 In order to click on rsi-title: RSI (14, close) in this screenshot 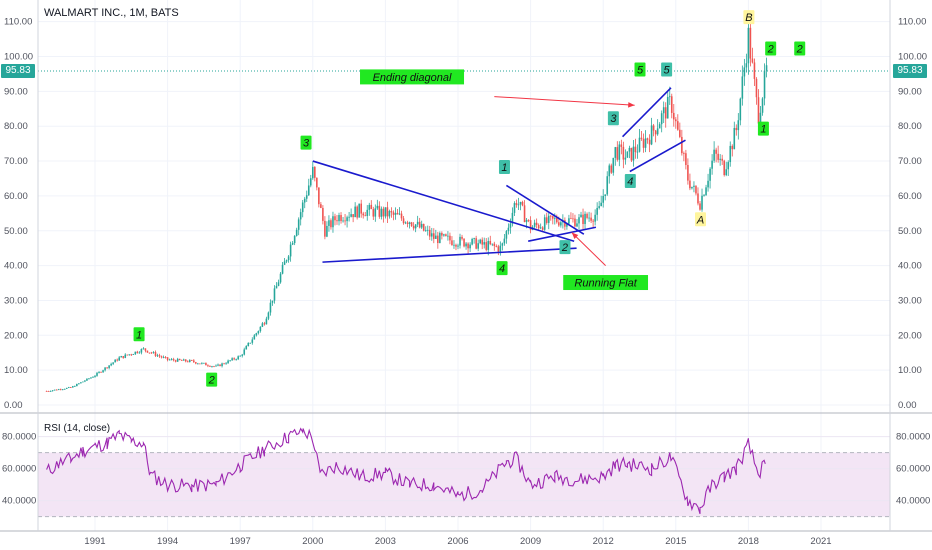, I will do `click(77, 428)`.